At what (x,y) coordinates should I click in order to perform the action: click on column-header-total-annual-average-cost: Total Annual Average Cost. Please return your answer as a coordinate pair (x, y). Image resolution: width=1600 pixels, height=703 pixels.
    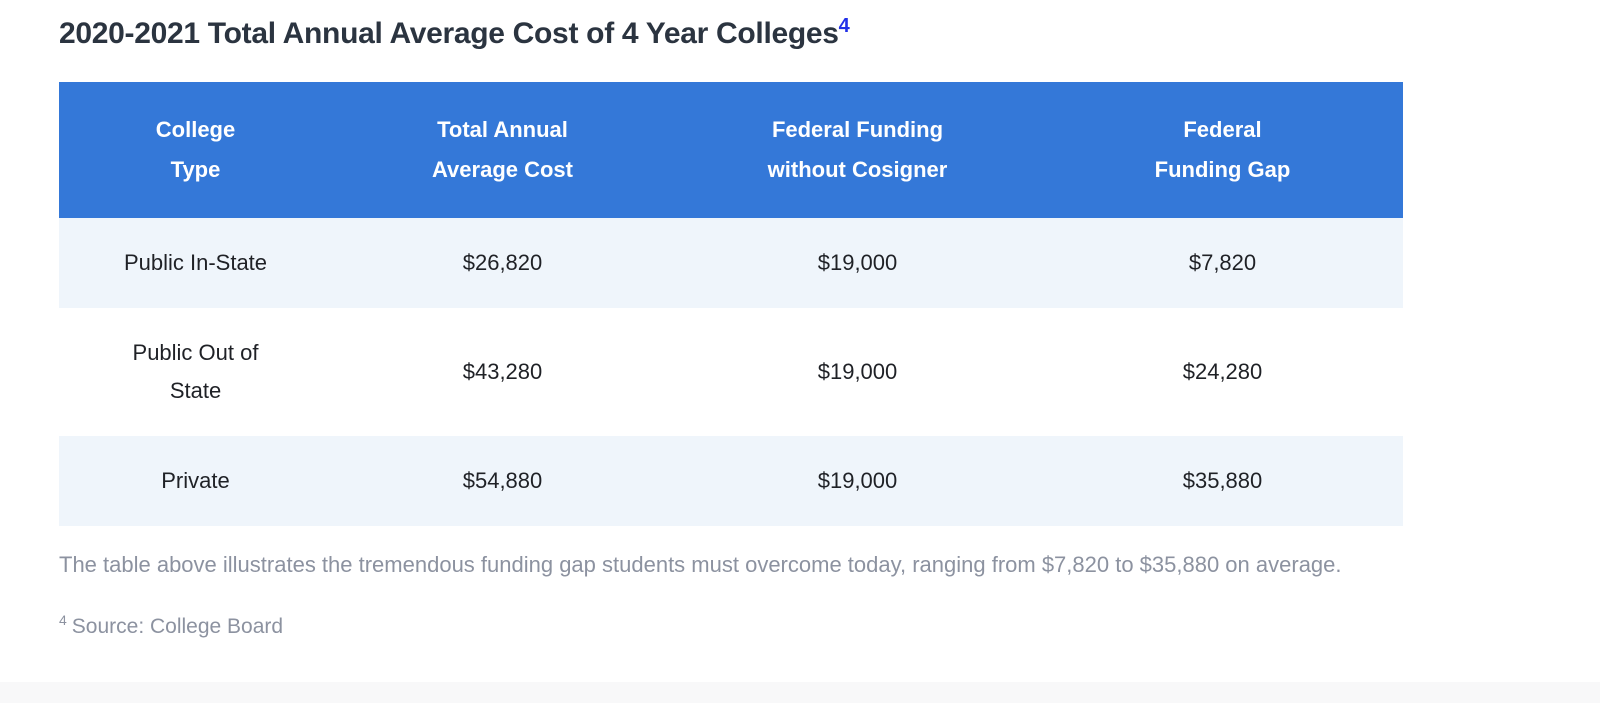
    Looking at the image, I should click on (502, 150).